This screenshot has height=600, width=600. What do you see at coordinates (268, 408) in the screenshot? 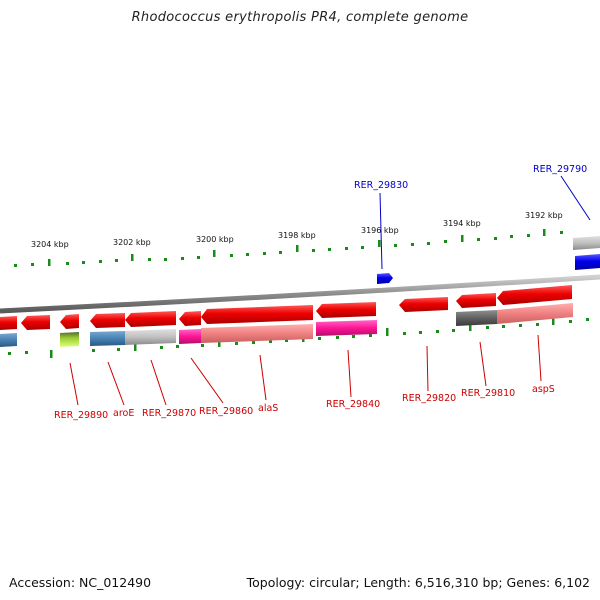
I see `label-alas: alaS` at bounding box center [268, 408].